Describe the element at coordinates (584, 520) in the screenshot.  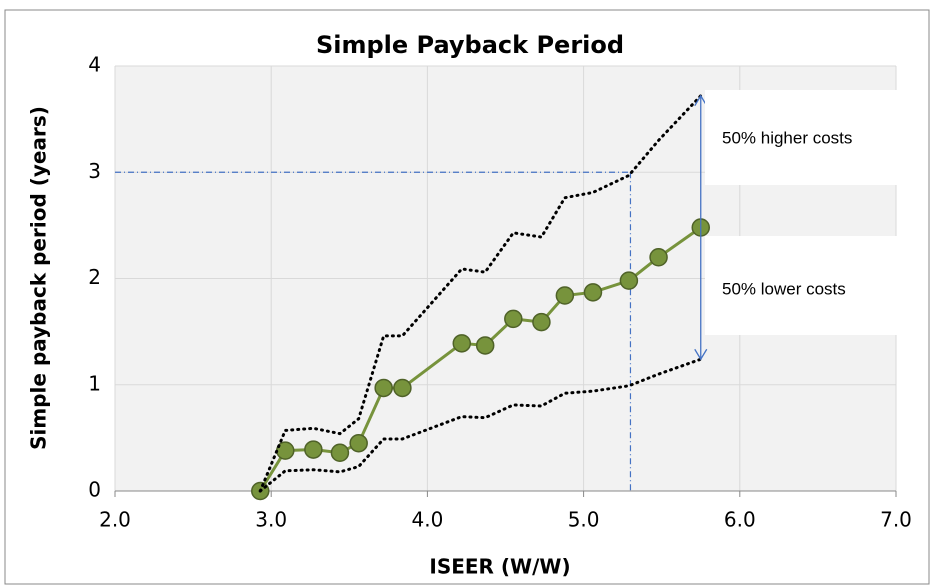
I see `x-tick-label: 5.0` at that location.